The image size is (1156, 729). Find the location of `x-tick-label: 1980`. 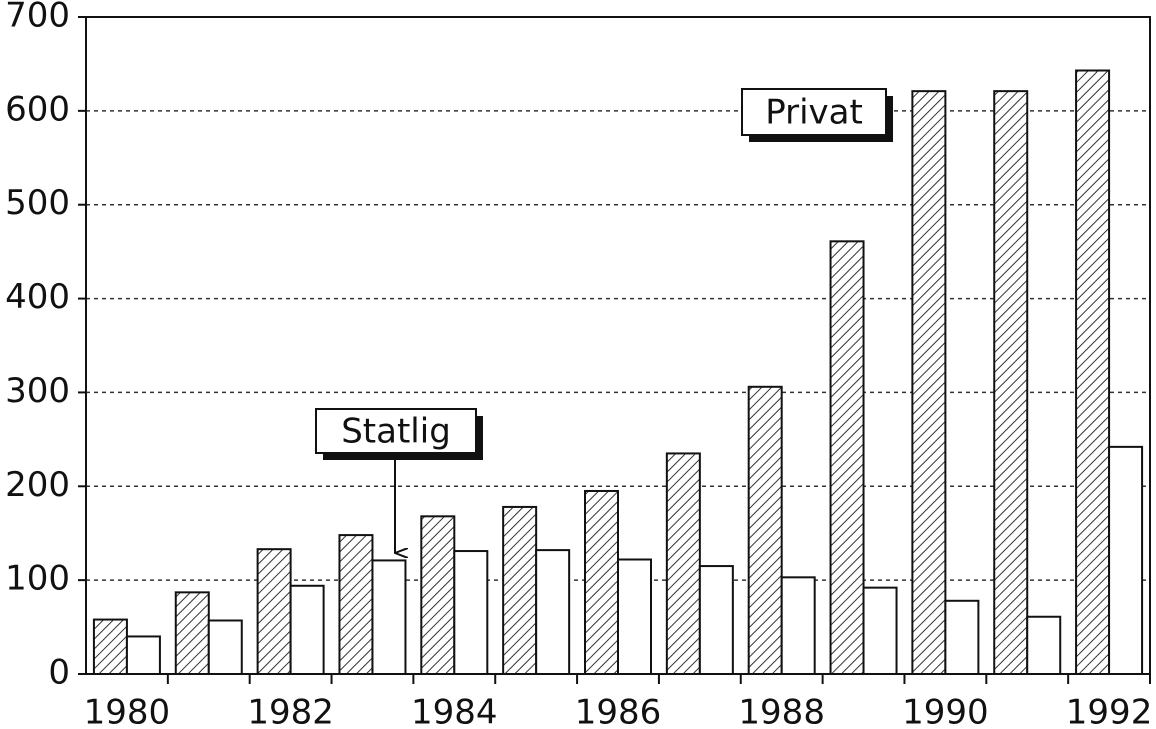

x-tick-label: 1980 is located at coordinates (127, 711).